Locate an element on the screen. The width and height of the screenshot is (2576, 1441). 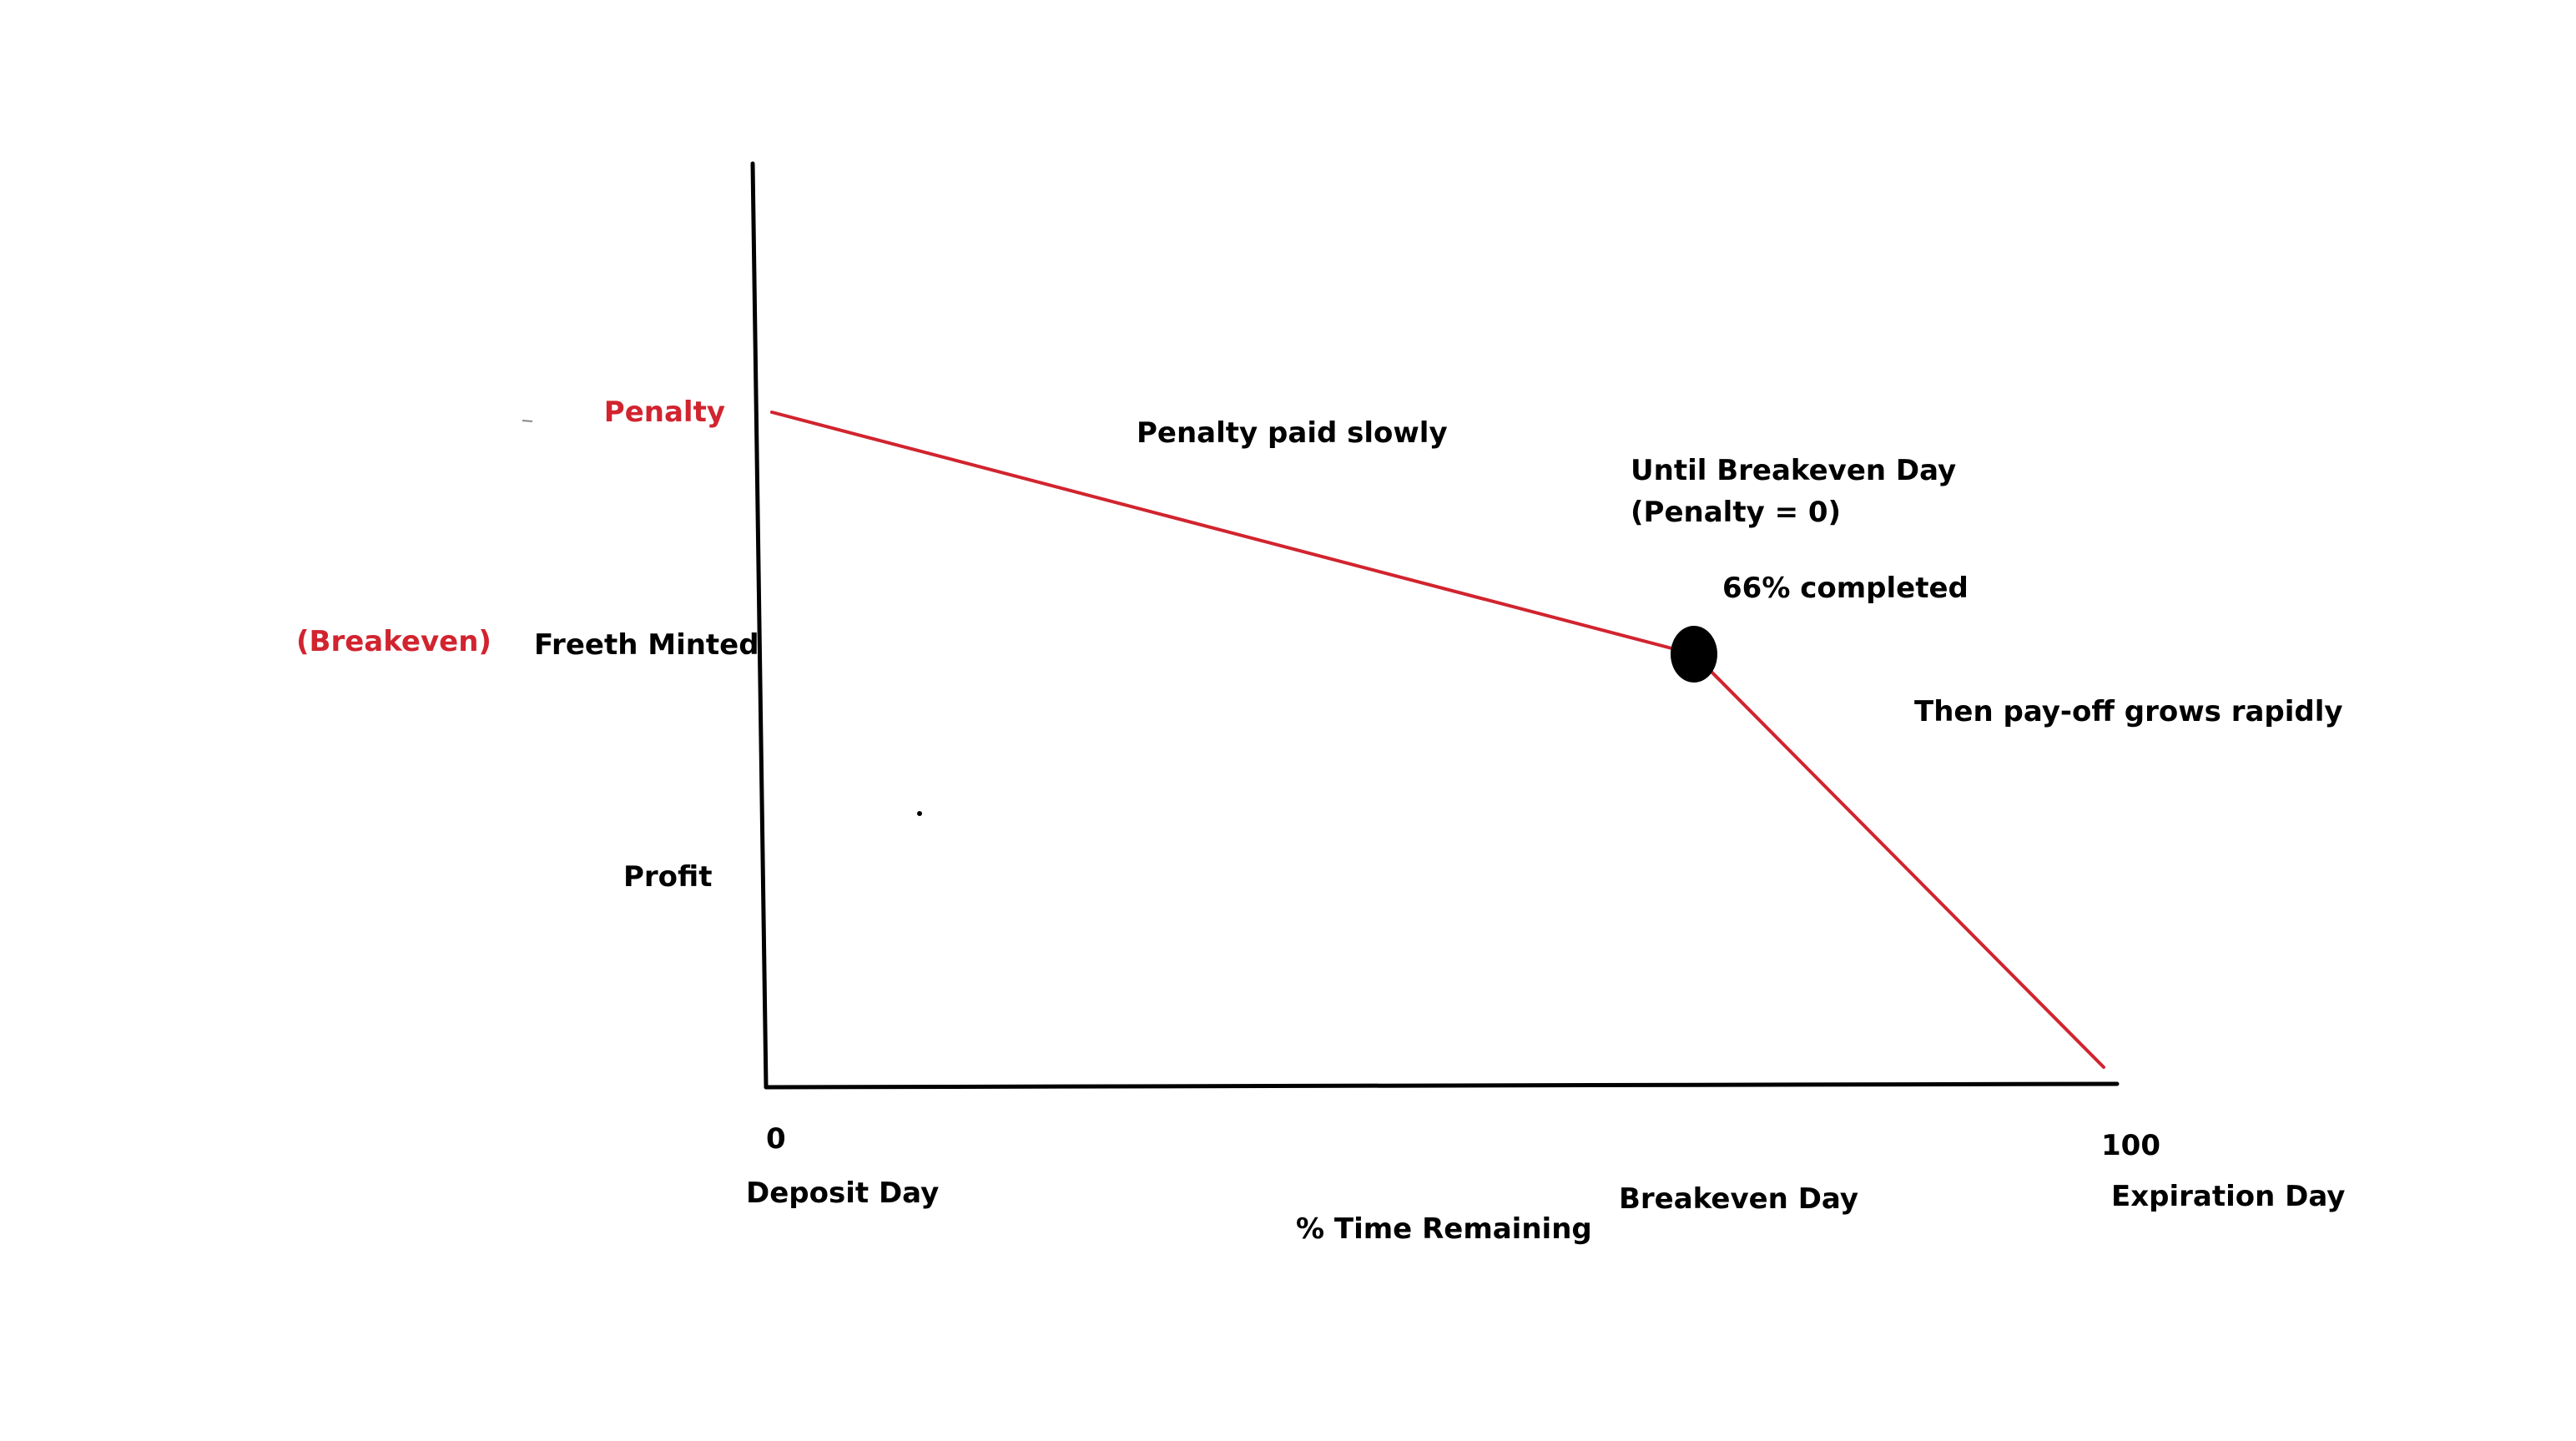
annotation-penalty-zero: (Penalty = 0) is located at coordinates (1736, 513).